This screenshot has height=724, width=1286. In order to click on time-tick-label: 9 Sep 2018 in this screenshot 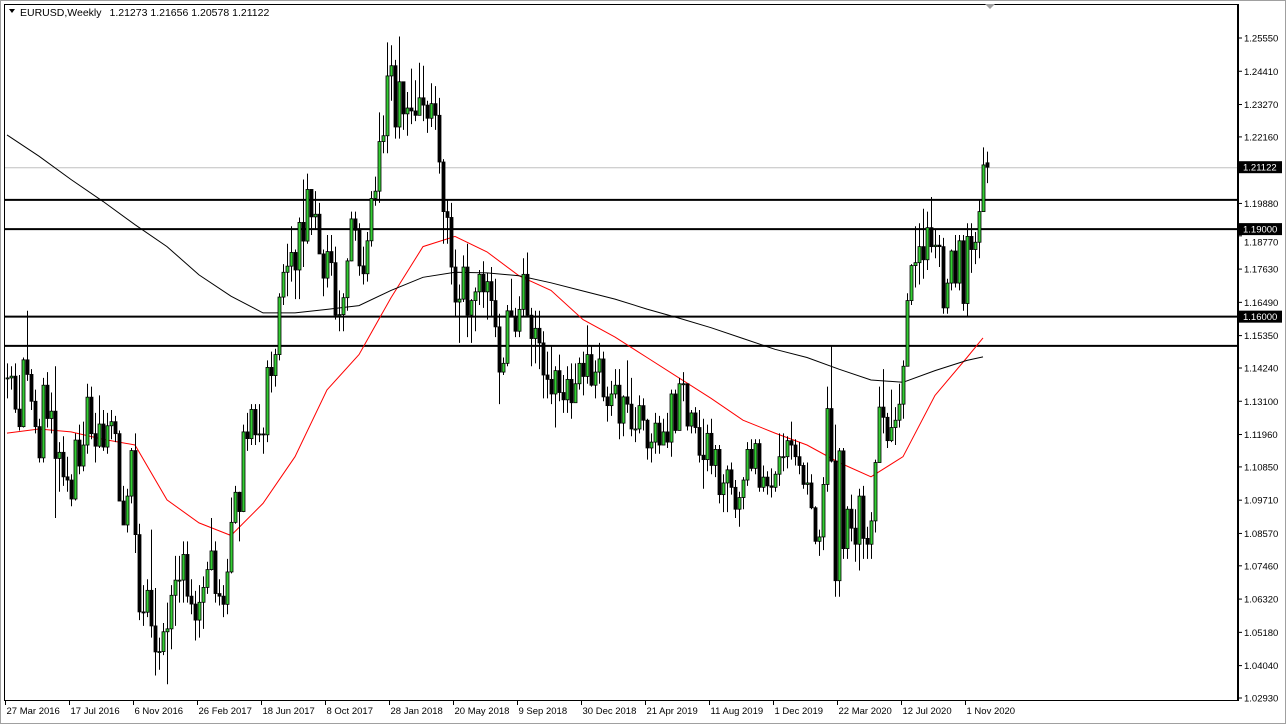, I will do `click(543, 711)`.